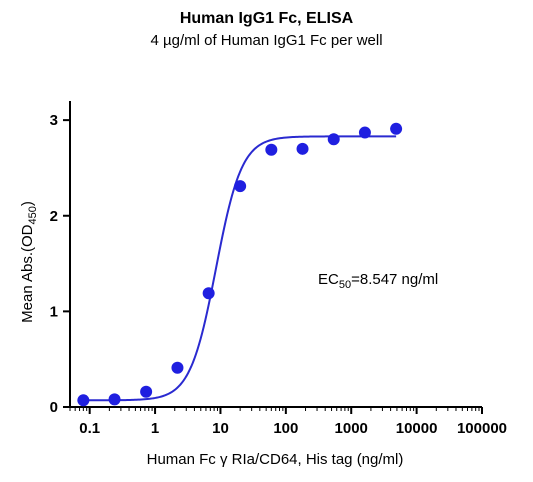 This screenshot has height=482, width=533. What do you see at coordinates (54, 216) in the screenshot?
I see `y-tick-label: 2` at bounding box center [54, 216].